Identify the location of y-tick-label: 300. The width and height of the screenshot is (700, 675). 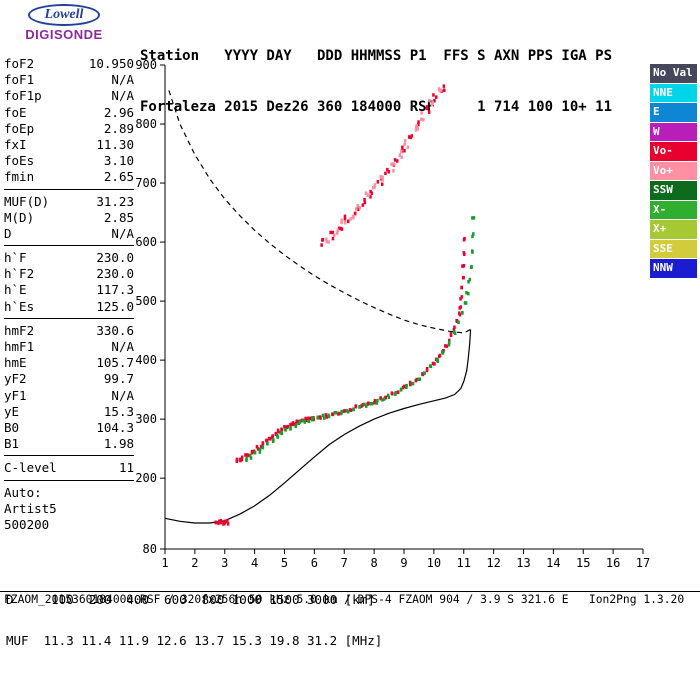
(146, 419).